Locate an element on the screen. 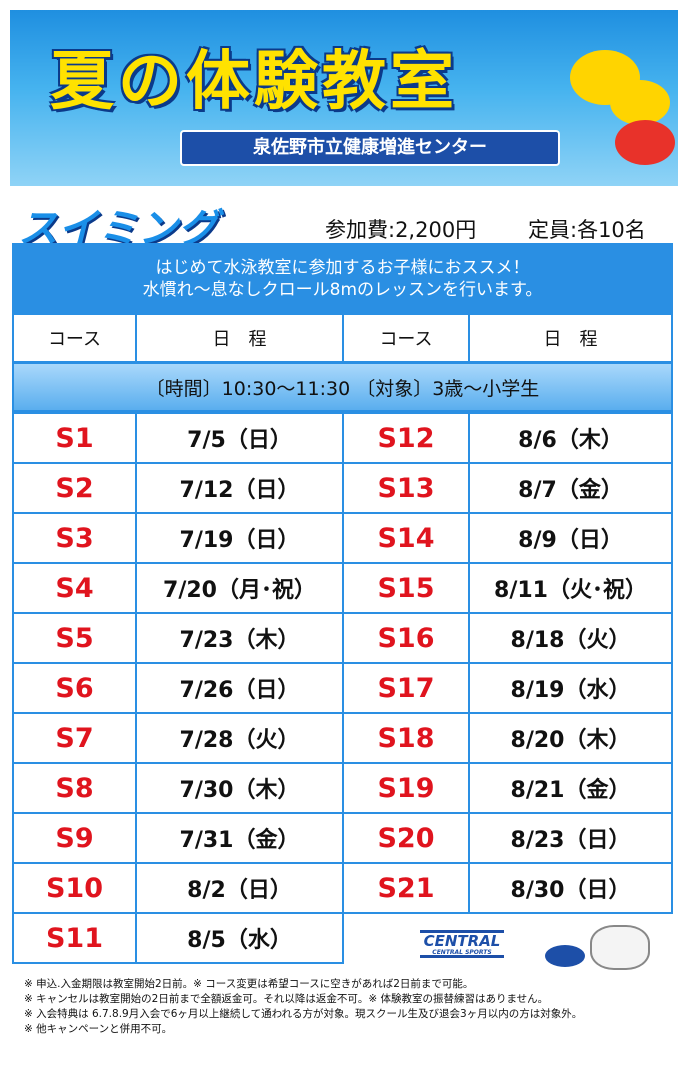 This screenshot has width=696, height=1066. logo-brand: CENTRAL is located at coordinates (462, 941).